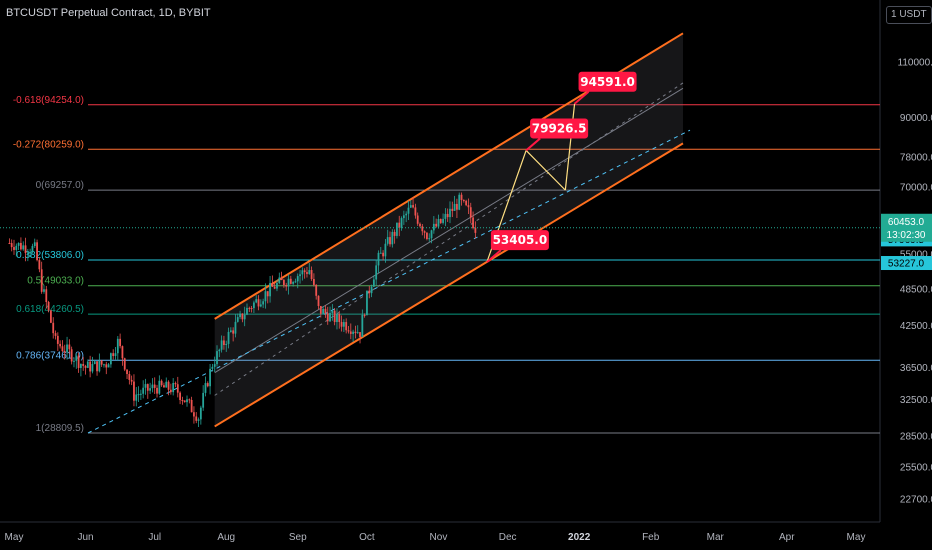 This screenshot has width=932, height=550. What do you see at coordinates (916, 467) in the screenshot?
I see `price-axis-tick: 25500.0` at bounding box center [916, 467].